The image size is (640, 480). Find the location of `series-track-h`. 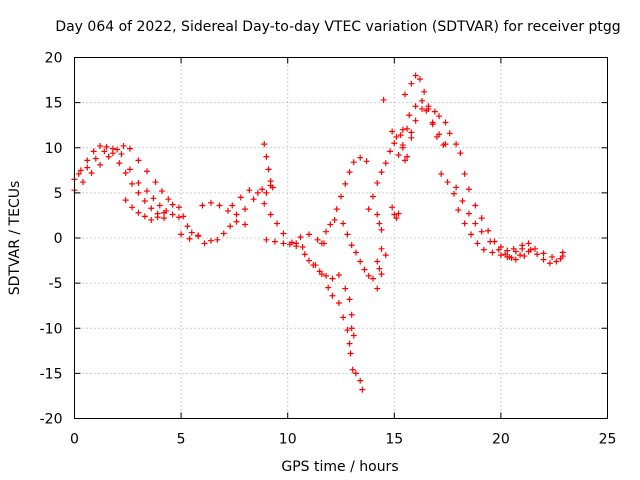

series-track-h is located at coordinates (268, 168).